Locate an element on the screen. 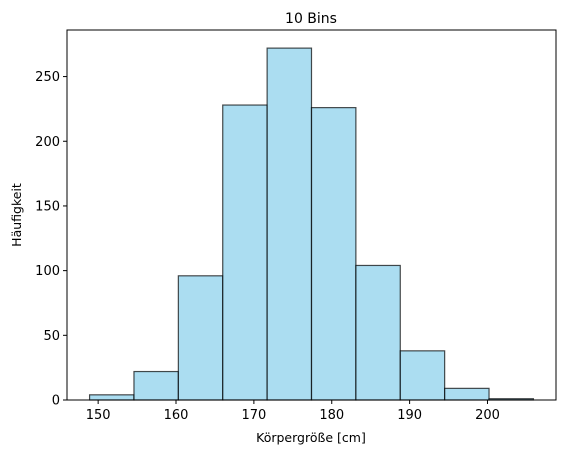  x-tick-label: 170 is located at coordinates (253, 415).